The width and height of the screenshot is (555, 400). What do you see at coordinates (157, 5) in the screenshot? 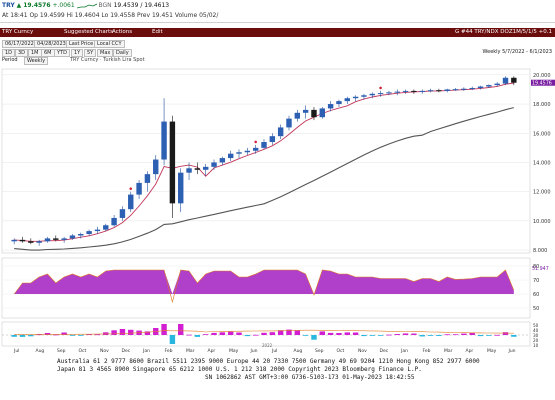
I see `ask-value: 19.4613` at bounding box center [157, 5].